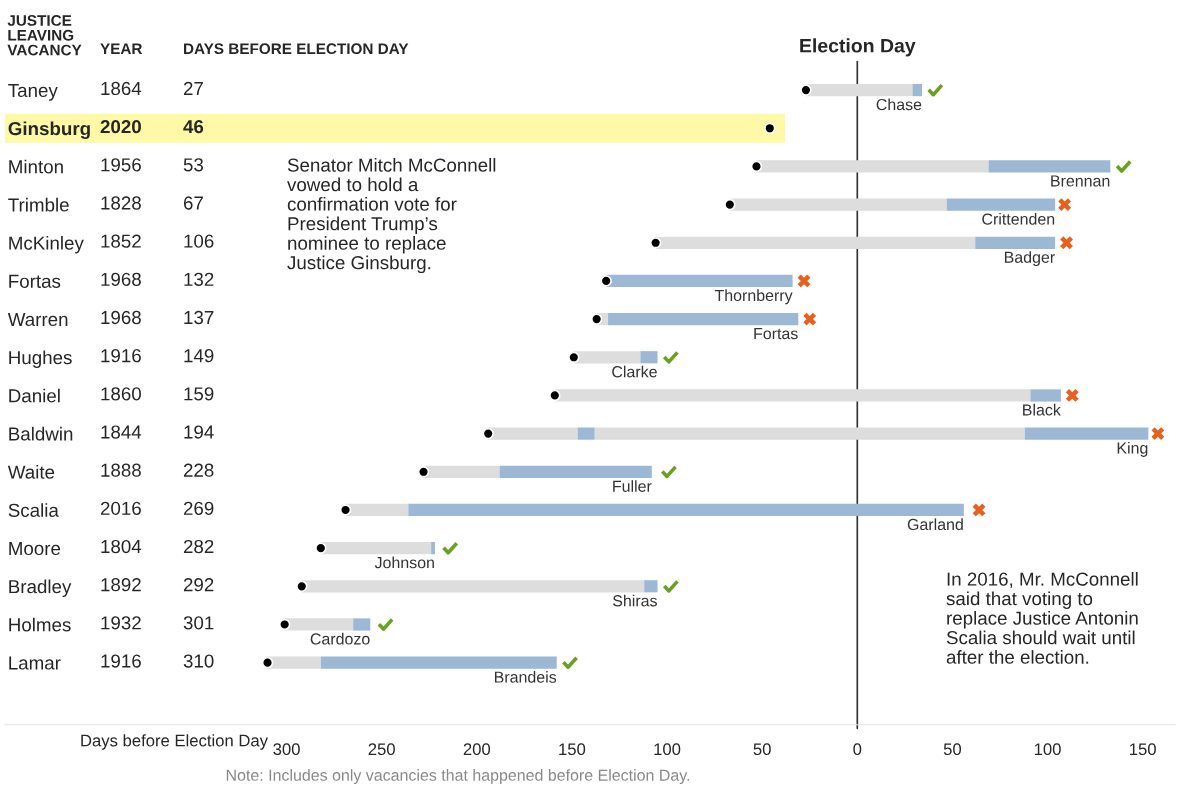 Image resolution: width=1182 pixels, height=790 pixels. What do you see at coordinates (1042, 618) in the screenshot?
I see `annotation: In 2016, Mr. McConnell said that voting to replace Justice Antonin Scalia should wait until after the election.` at bounding box center [1042, 618].